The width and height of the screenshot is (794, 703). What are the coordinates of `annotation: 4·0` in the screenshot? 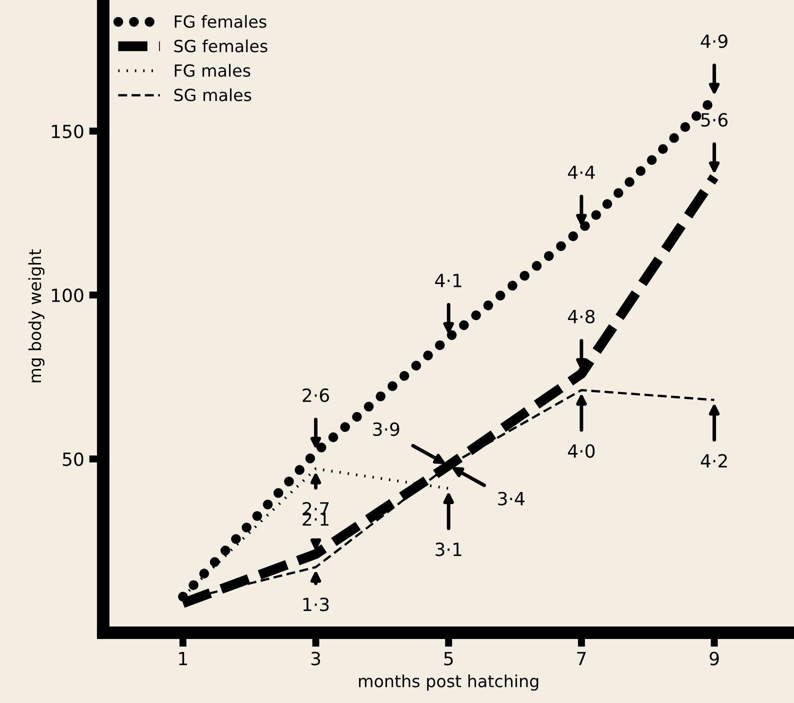 It's located at (581, 451).